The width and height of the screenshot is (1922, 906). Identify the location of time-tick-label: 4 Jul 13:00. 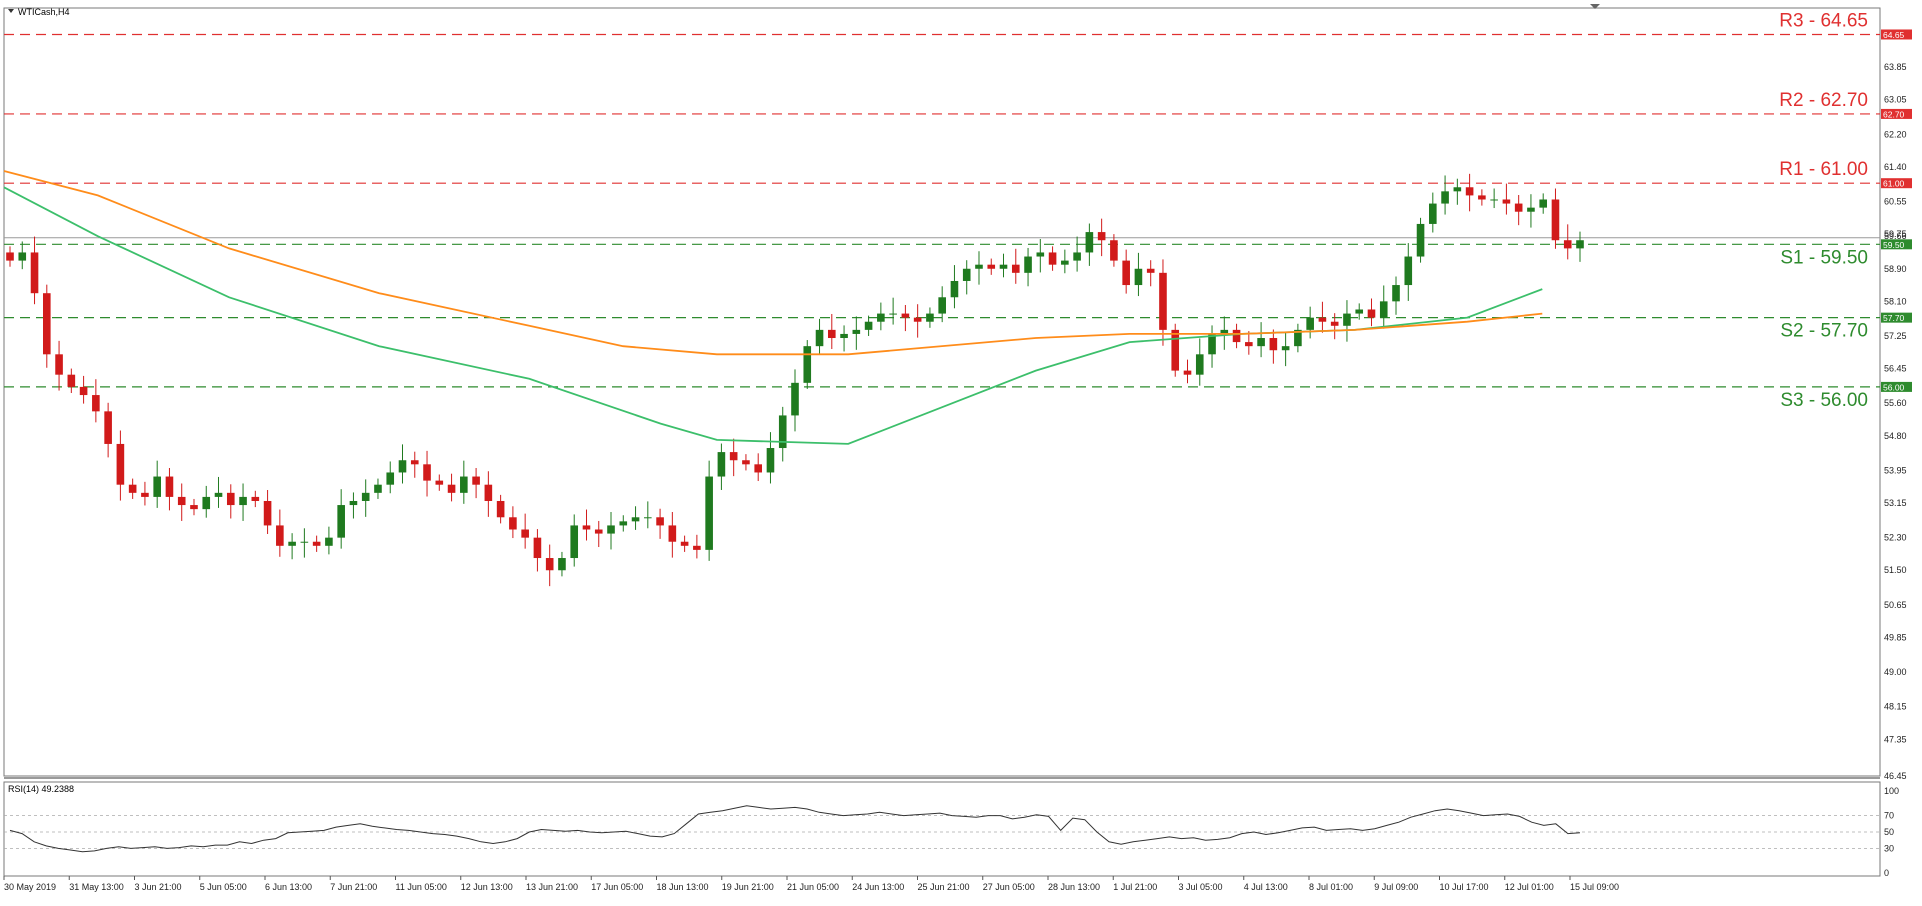
(1266, 887).